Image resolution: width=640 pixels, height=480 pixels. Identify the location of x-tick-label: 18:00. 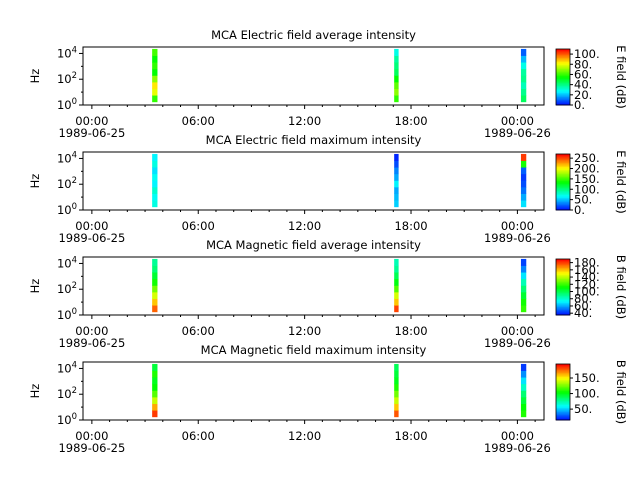
(410, 121).